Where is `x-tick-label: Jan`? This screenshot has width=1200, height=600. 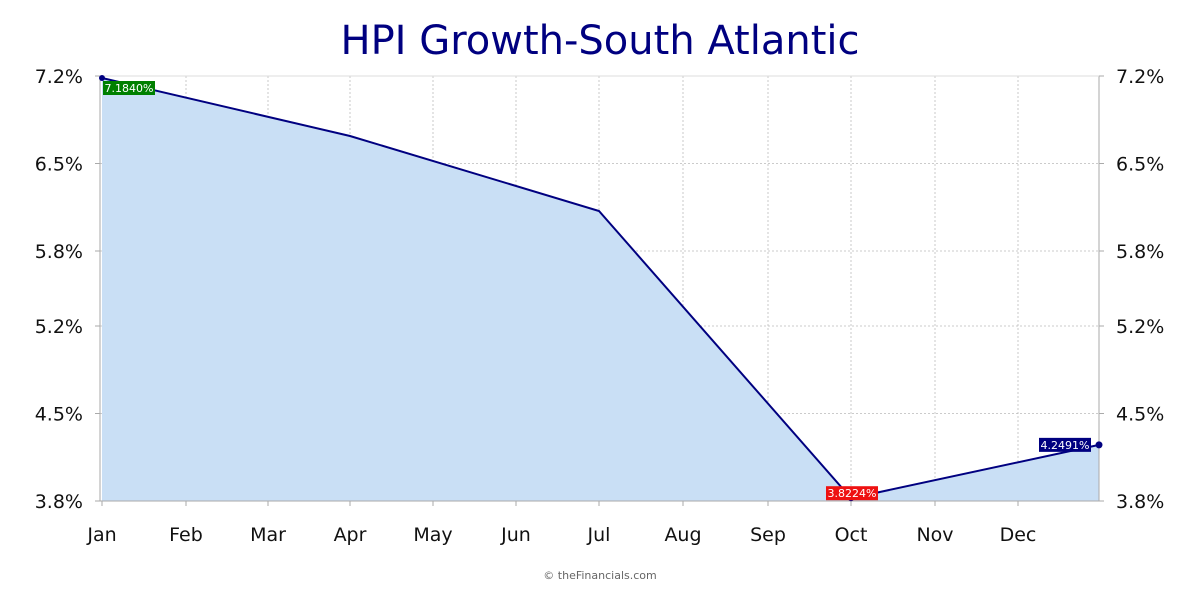
x-tick-label: Jan is located at coordinates (101, 535).